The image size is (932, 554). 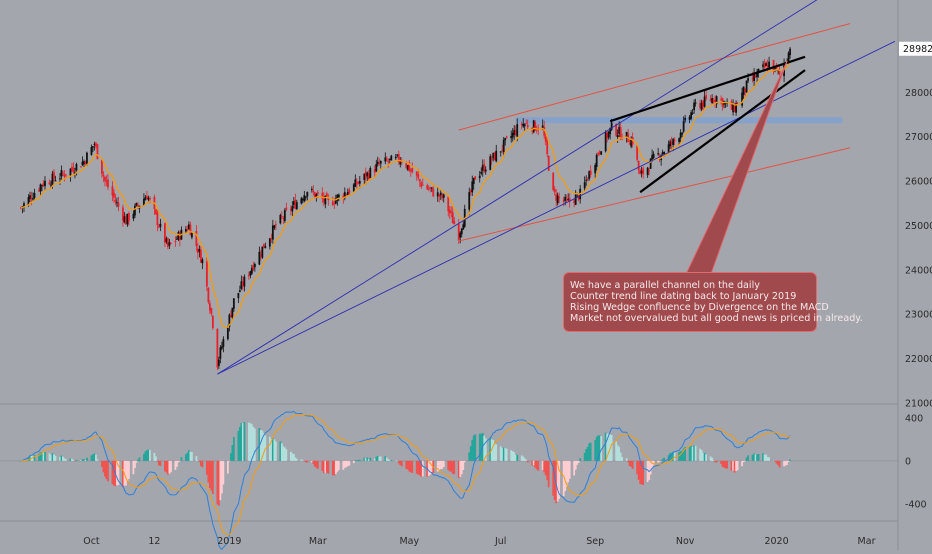 What do you see at coordinates (918, 93) in the screenshot?
I see `price-tick-label: 28000` at bounding box center [918, 93].